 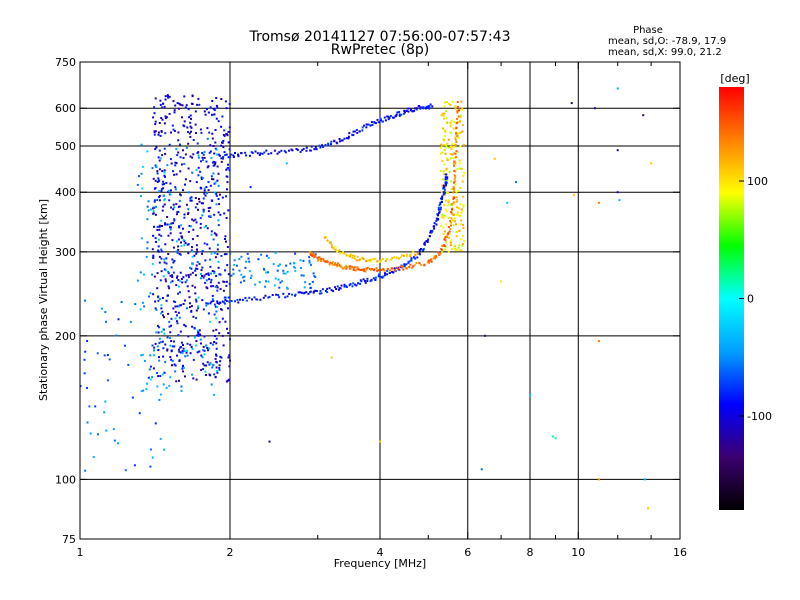 I want to click on x-tick-label: 1, so click(x=80, y=552).